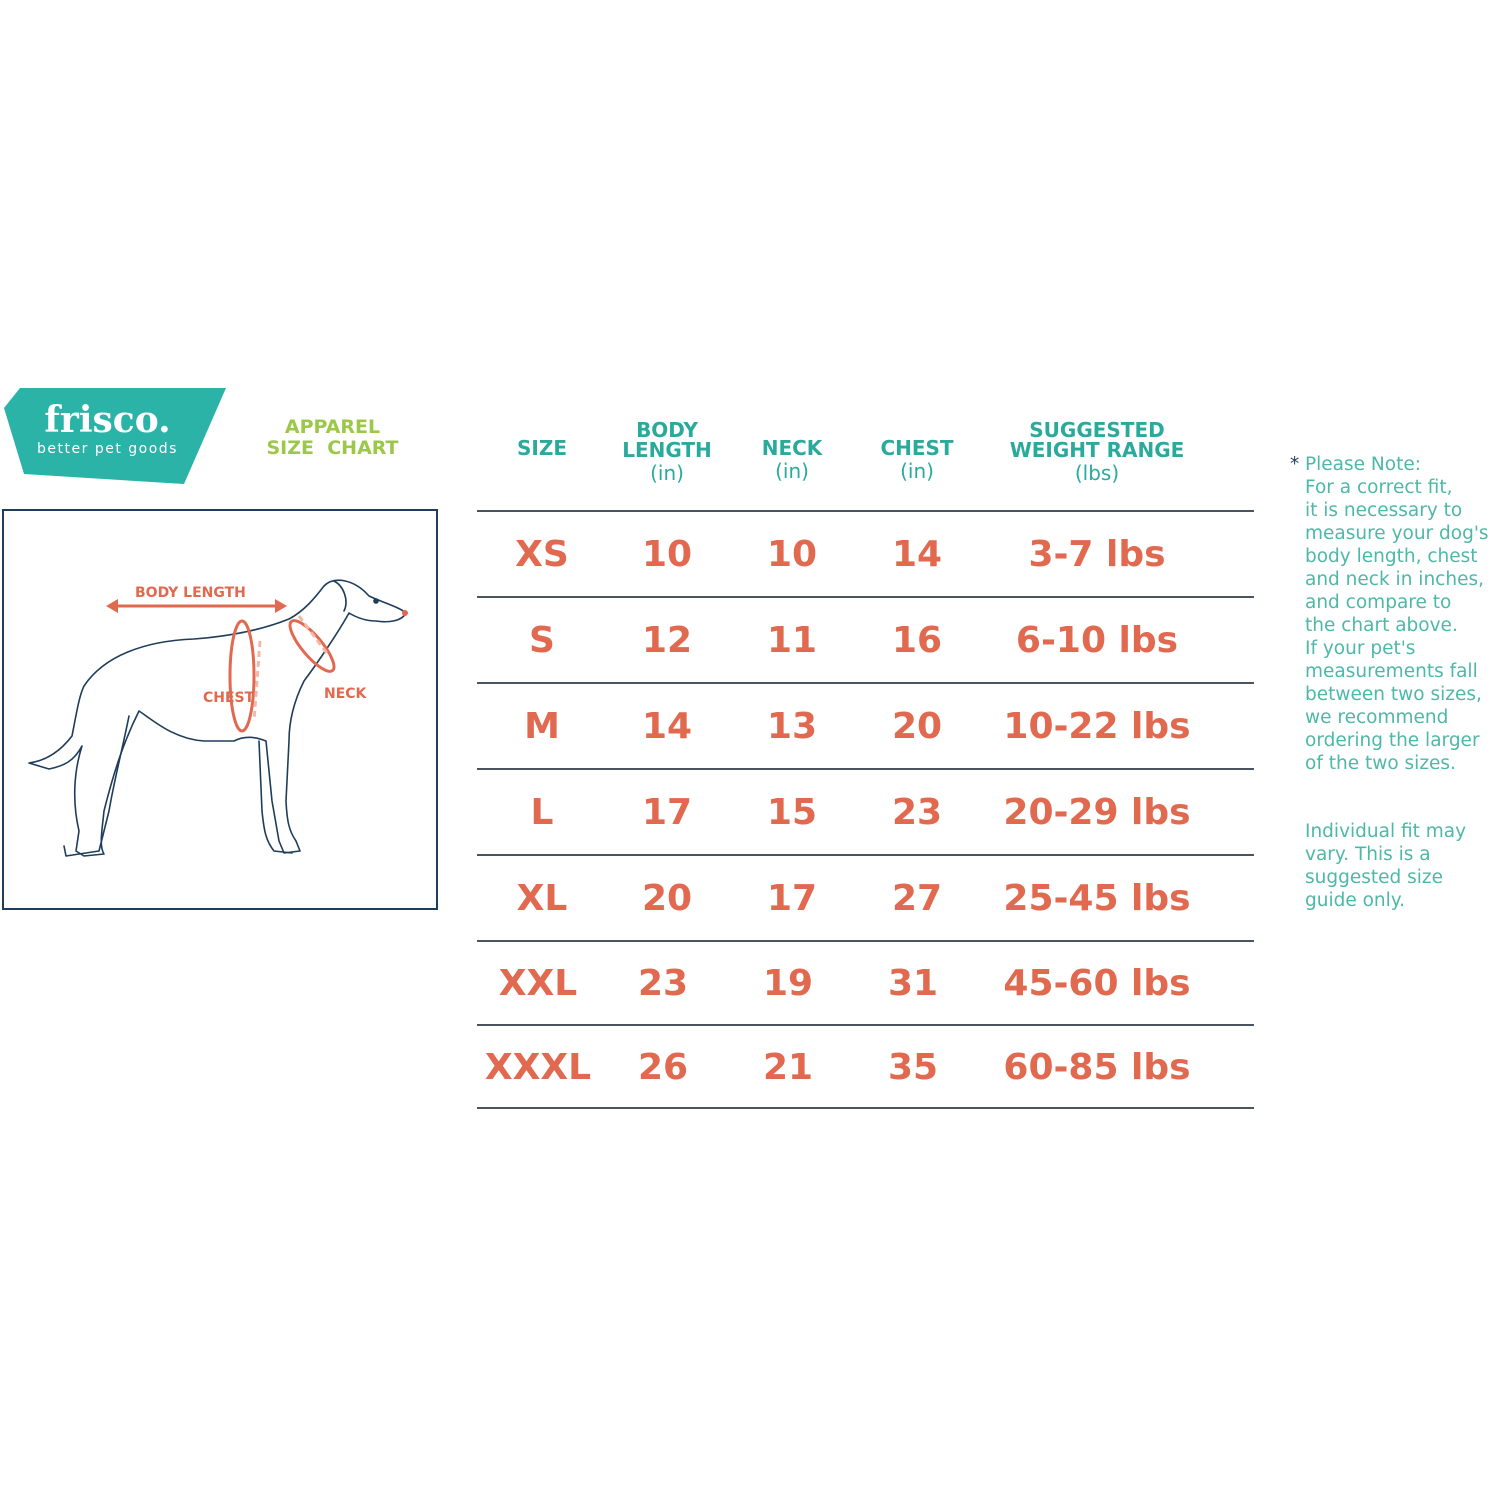  I want to click on header-unit: (lbs), so click(1097, 473).